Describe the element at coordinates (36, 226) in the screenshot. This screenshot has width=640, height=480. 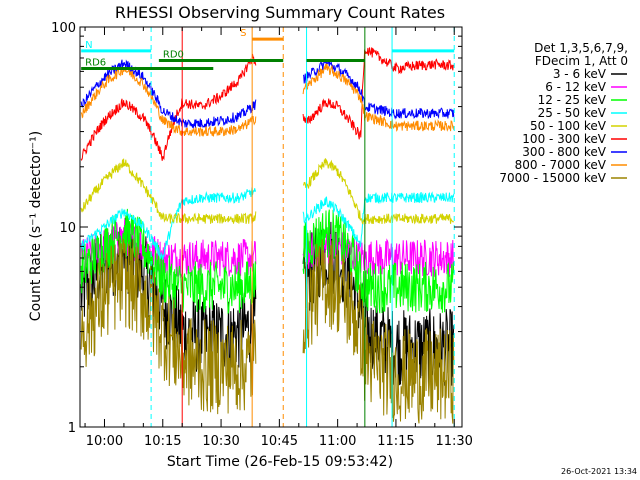
I see `y-axis-title: Count Rate (s⁻¹ detector⁻¹)` at that location.